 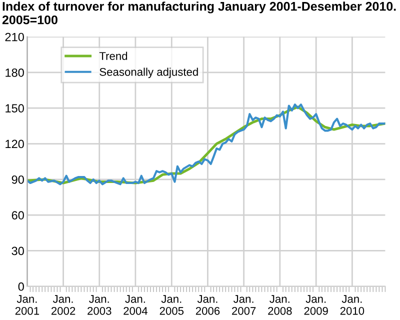 I want to click on x-tick-label: Jan. 2008, so click(x=280, y=305).